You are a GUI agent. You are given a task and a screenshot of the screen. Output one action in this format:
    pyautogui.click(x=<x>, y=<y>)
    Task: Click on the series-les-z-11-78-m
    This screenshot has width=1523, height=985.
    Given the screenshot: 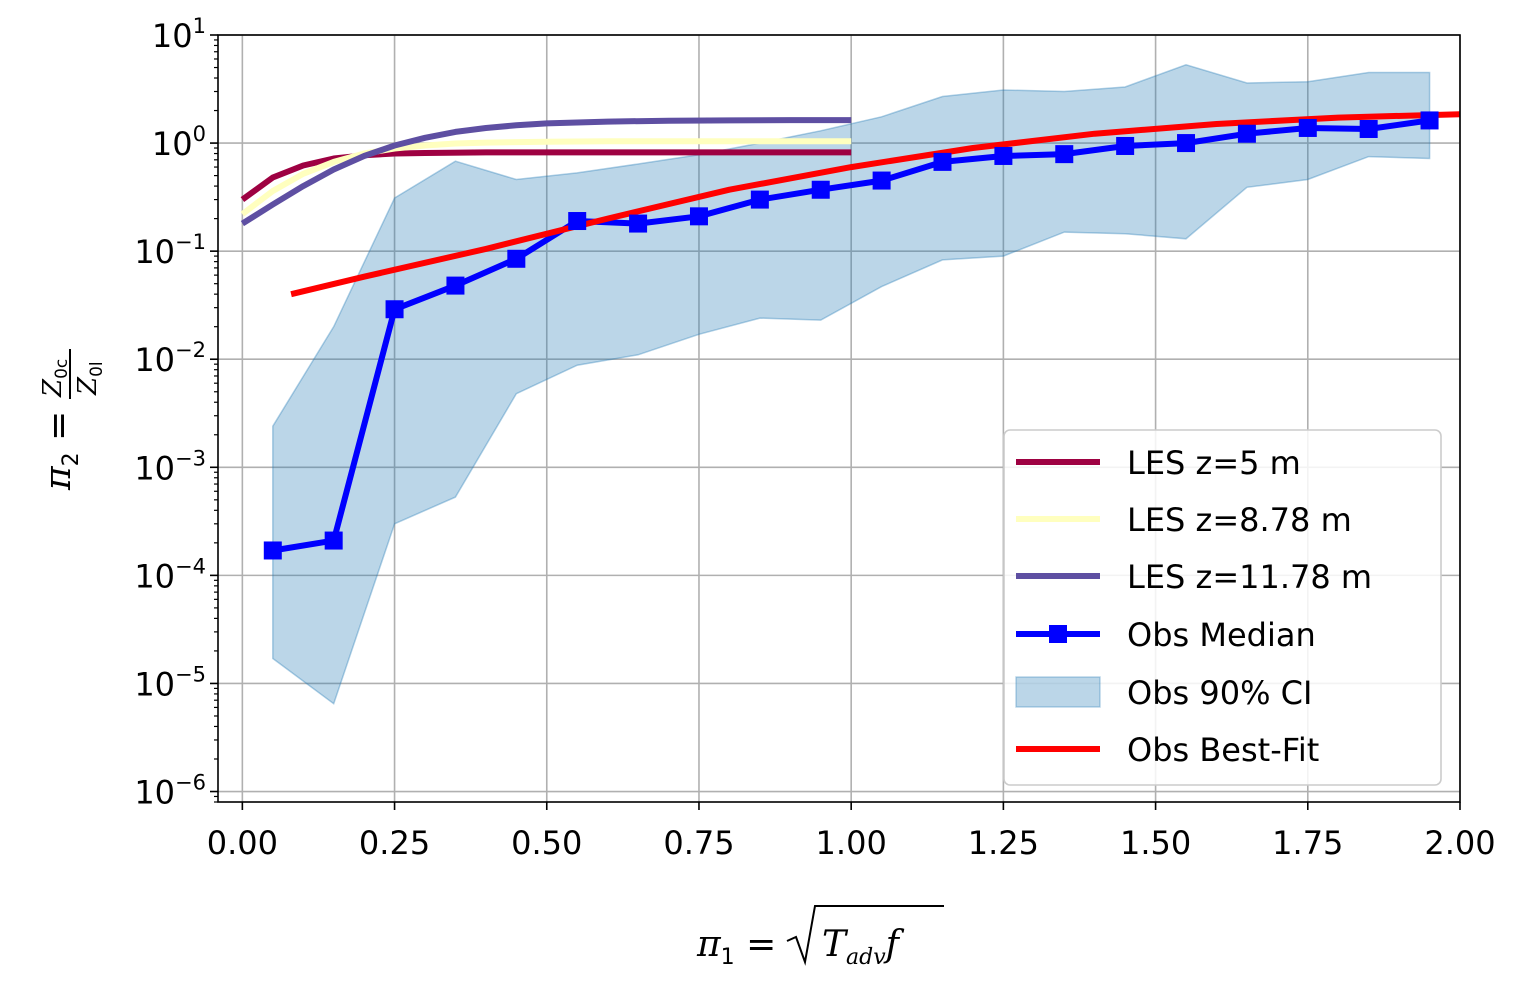 What is the action you would take?
    pyautogui.click(x=546, y=172)
    